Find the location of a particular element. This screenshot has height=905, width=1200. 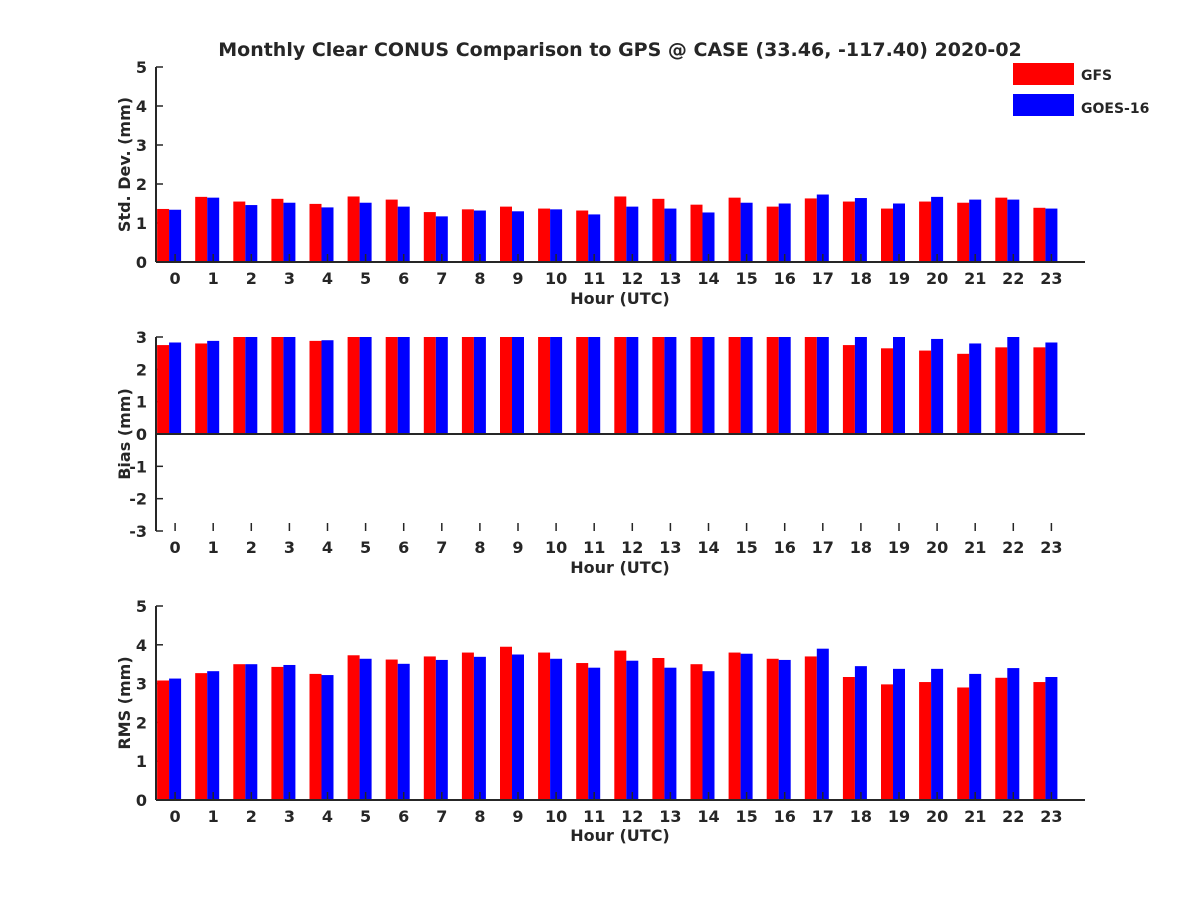

x-tick-label: 22 is located at coordinates (1013, 547).